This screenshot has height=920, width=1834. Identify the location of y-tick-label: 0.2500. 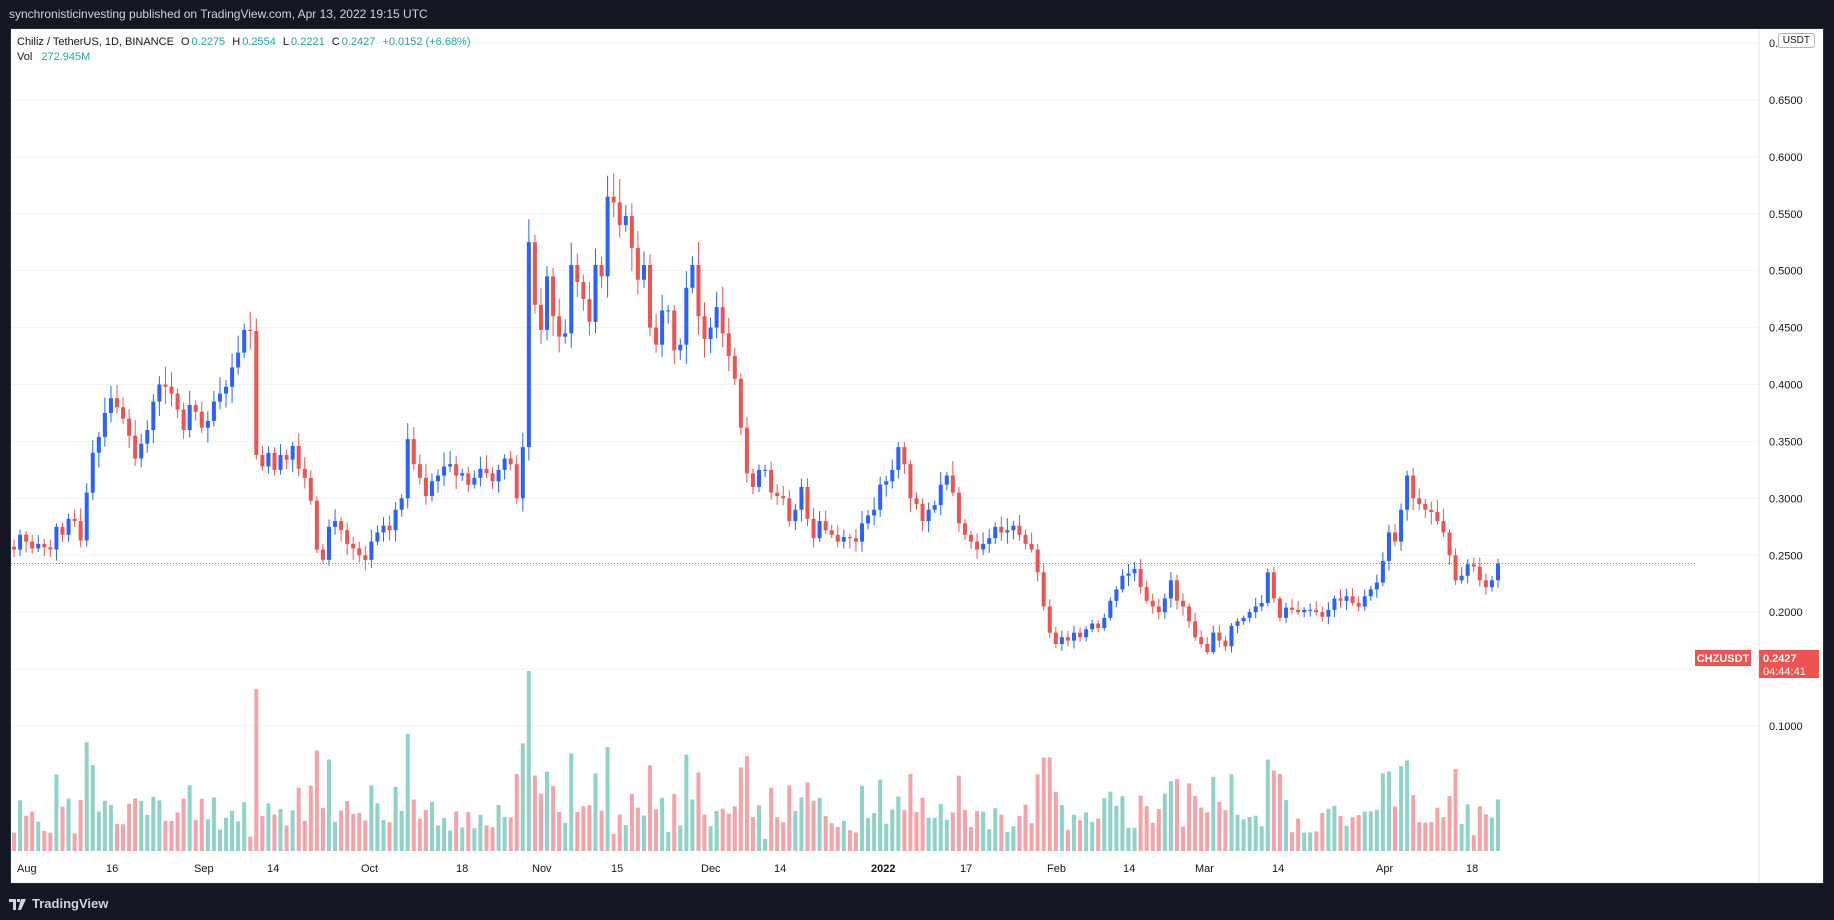
(1786, 556).